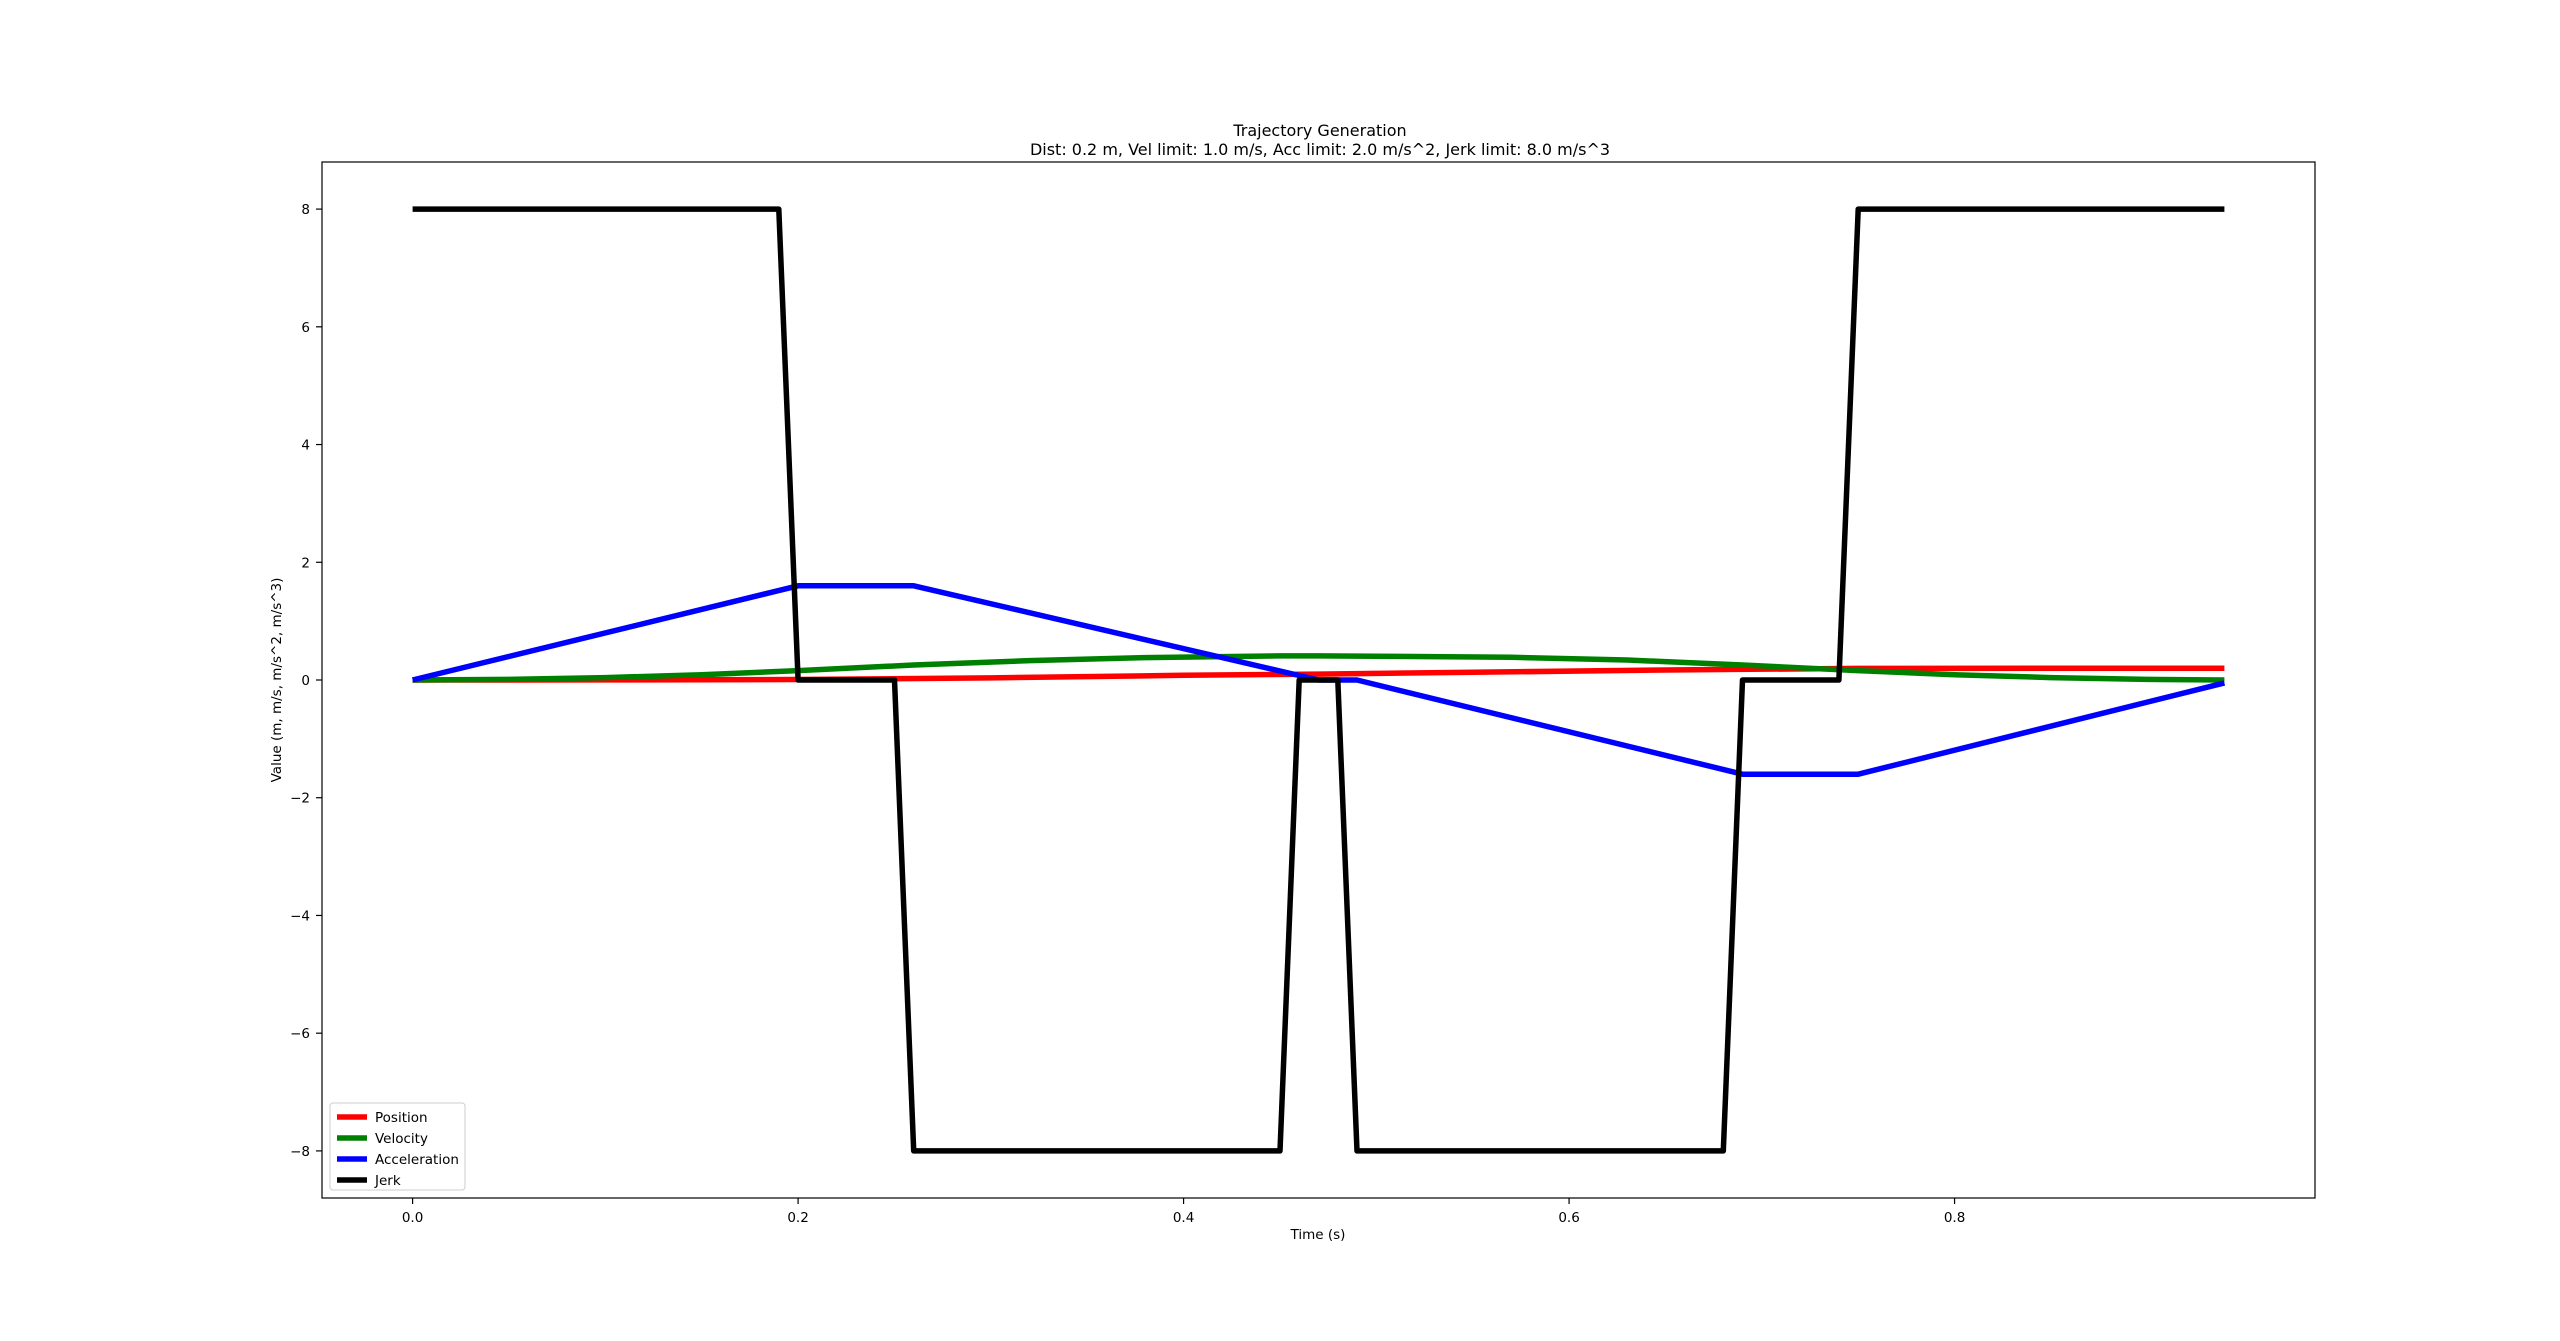  I want to click on y-axis: 8 6 4 2 0 −2 −4 −6 −8, so click(306, 681).